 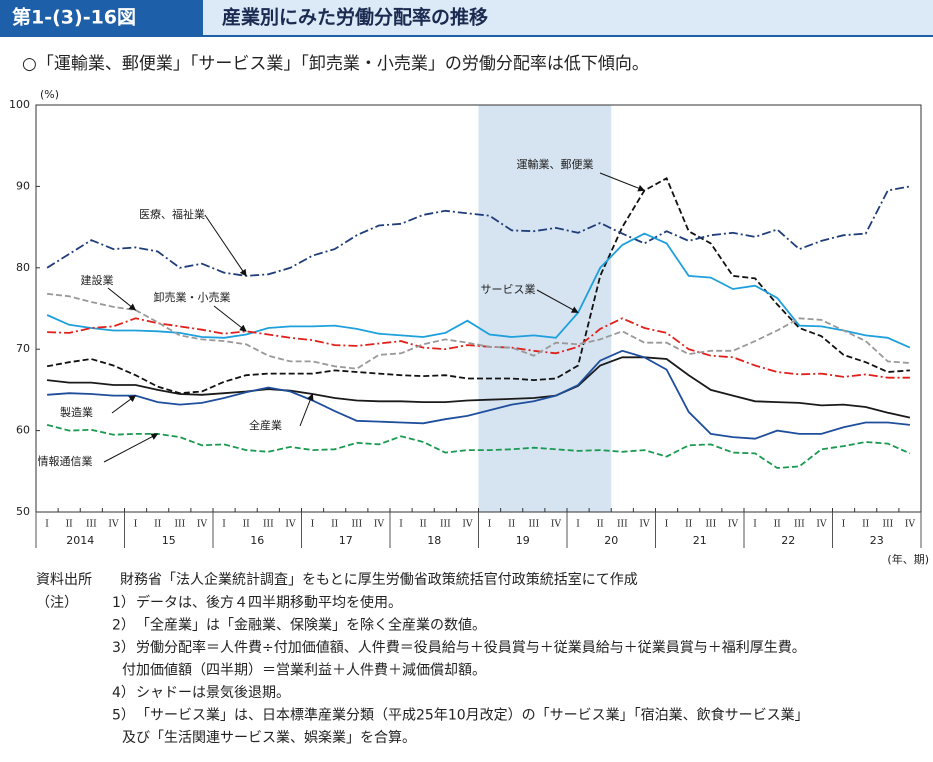 I want to click on series-label: 卸売業・小売業, so click(x=192, y=297).